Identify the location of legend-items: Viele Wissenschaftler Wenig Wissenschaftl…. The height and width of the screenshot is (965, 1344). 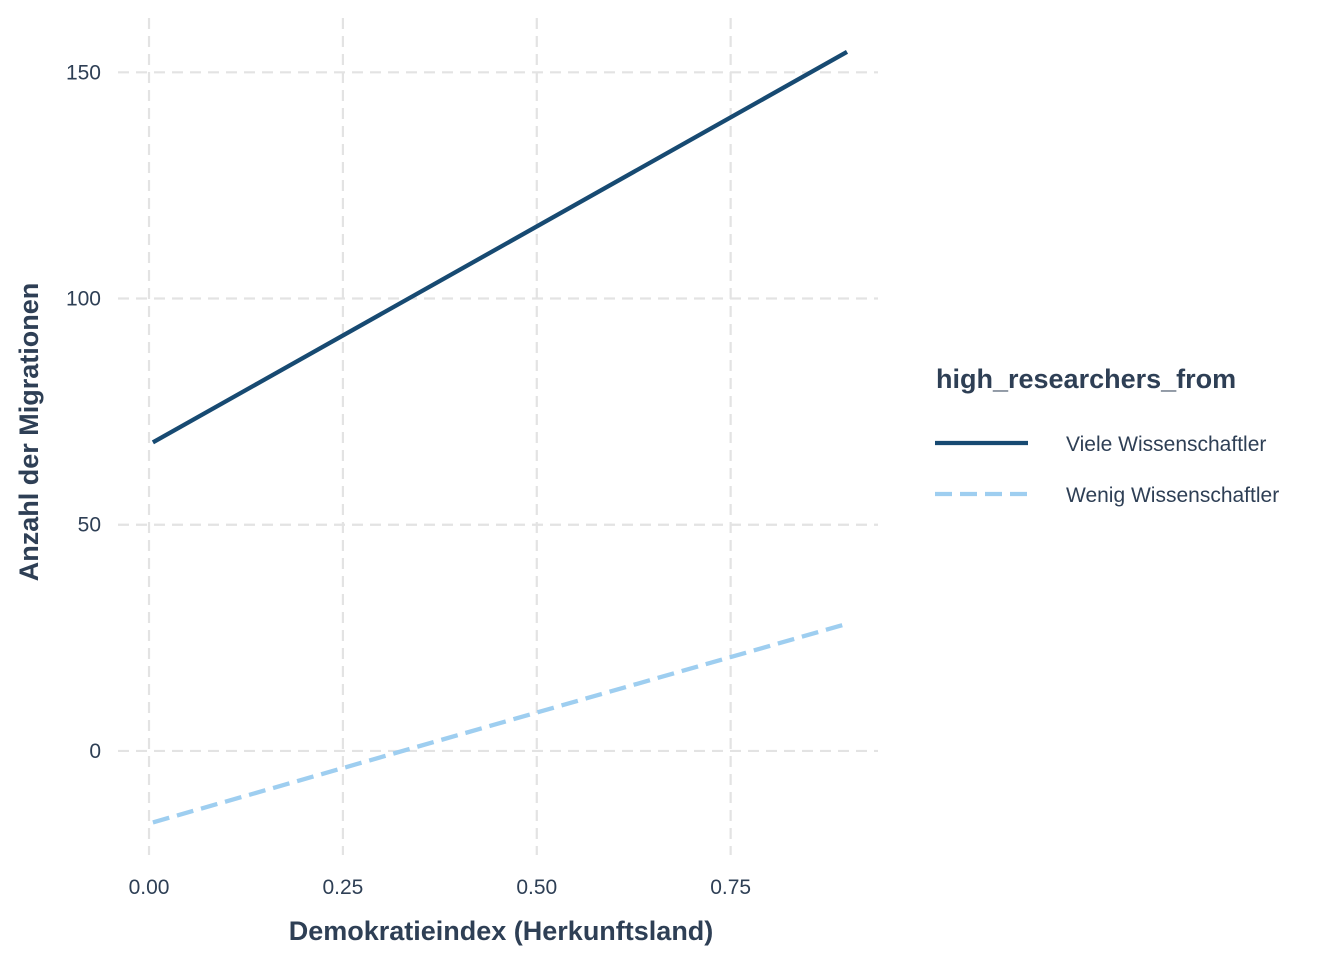
(1107, 470).